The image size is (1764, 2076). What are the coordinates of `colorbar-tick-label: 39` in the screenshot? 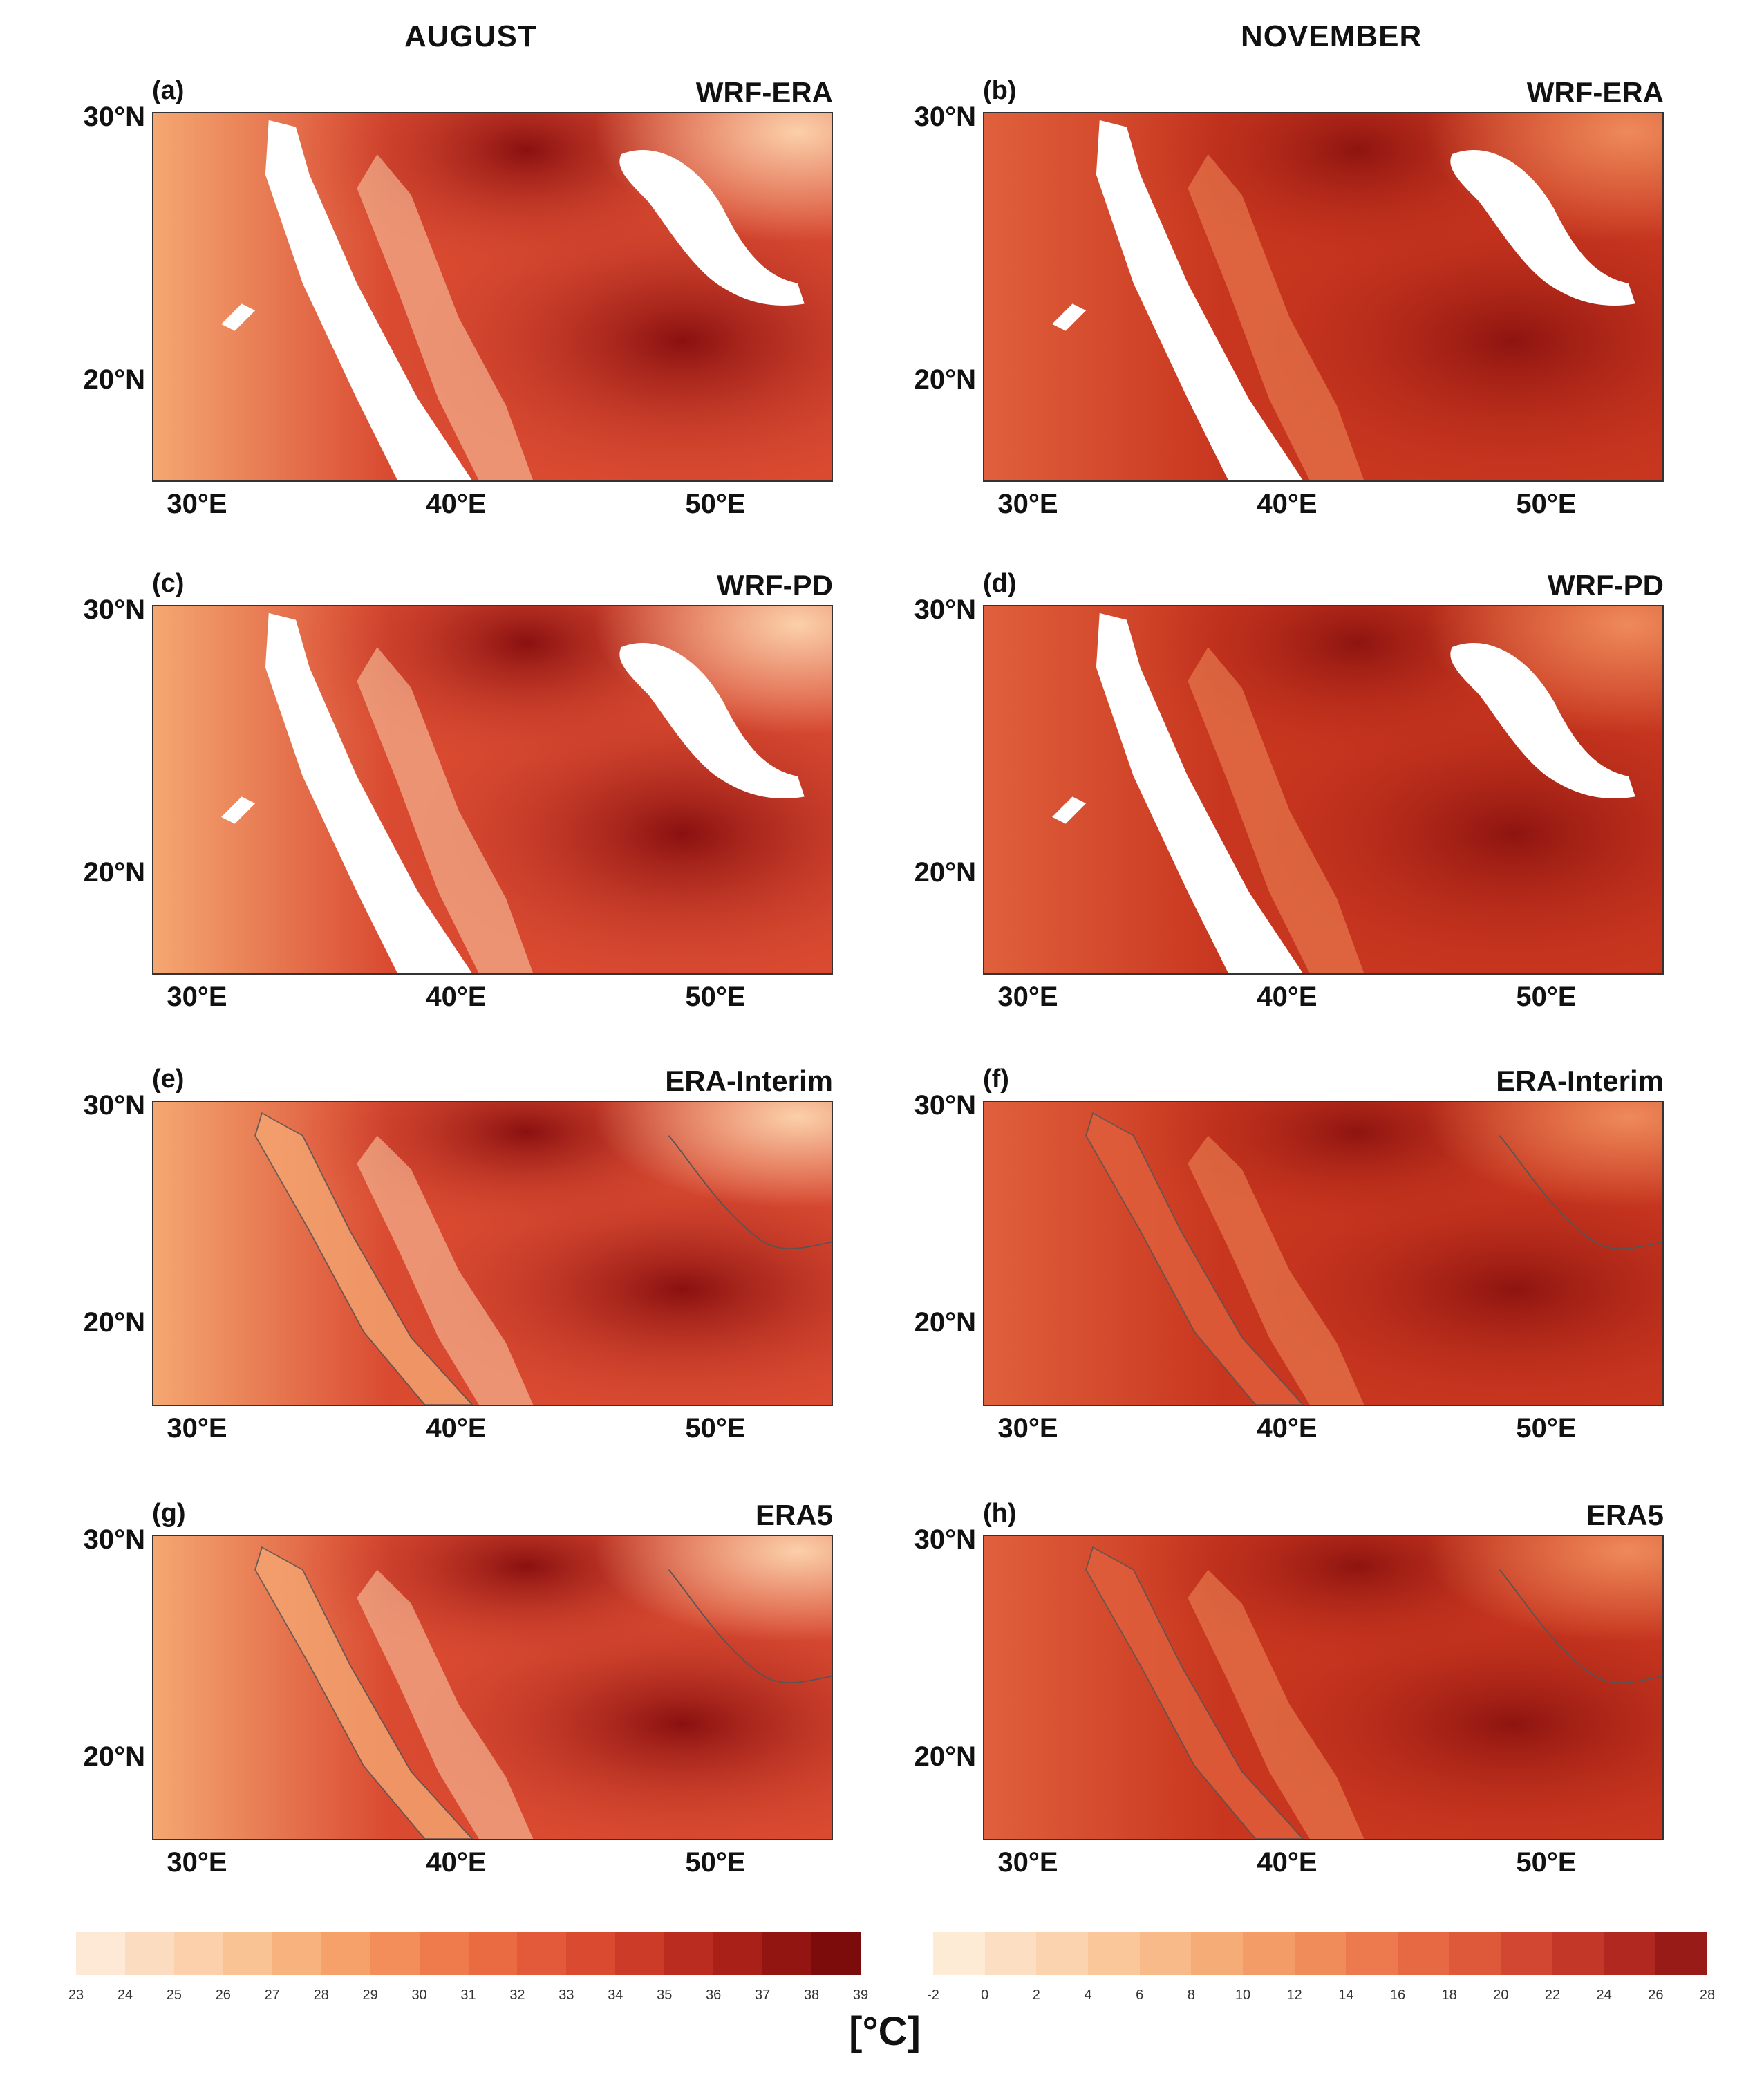 It's located at (860, 1996).